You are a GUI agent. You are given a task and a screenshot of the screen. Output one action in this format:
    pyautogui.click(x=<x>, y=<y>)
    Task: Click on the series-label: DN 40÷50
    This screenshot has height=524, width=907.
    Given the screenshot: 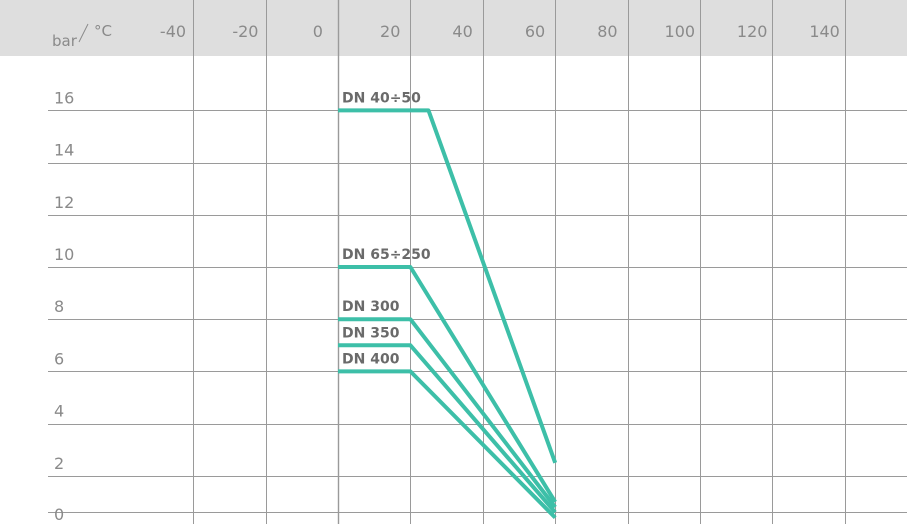 What is the action you would take?
    pyautogui.click(x=381, y=98)
    